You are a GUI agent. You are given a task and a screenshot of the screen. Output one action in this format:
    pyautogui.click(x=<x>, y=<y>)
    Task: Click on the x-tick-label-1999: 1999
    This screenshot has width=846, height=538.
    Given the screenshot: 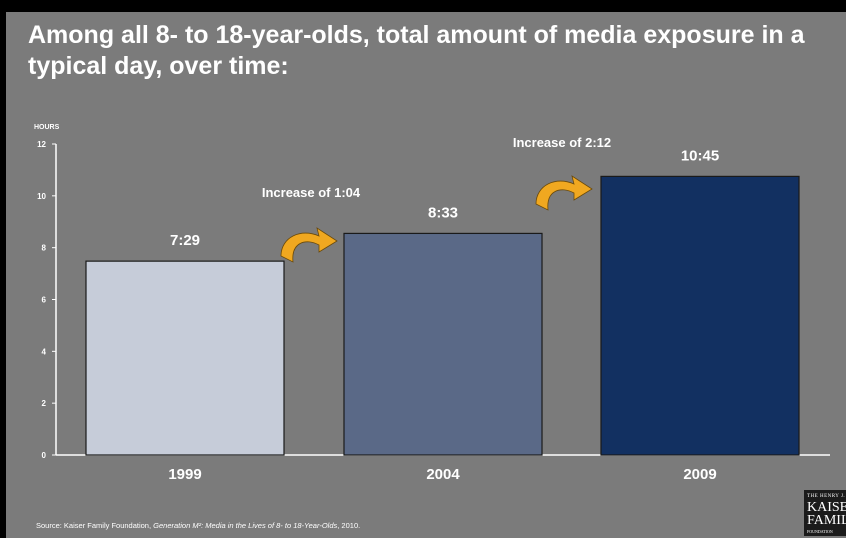 What is the action you would take?
    pyautogui.click(x=184, y=474)
    